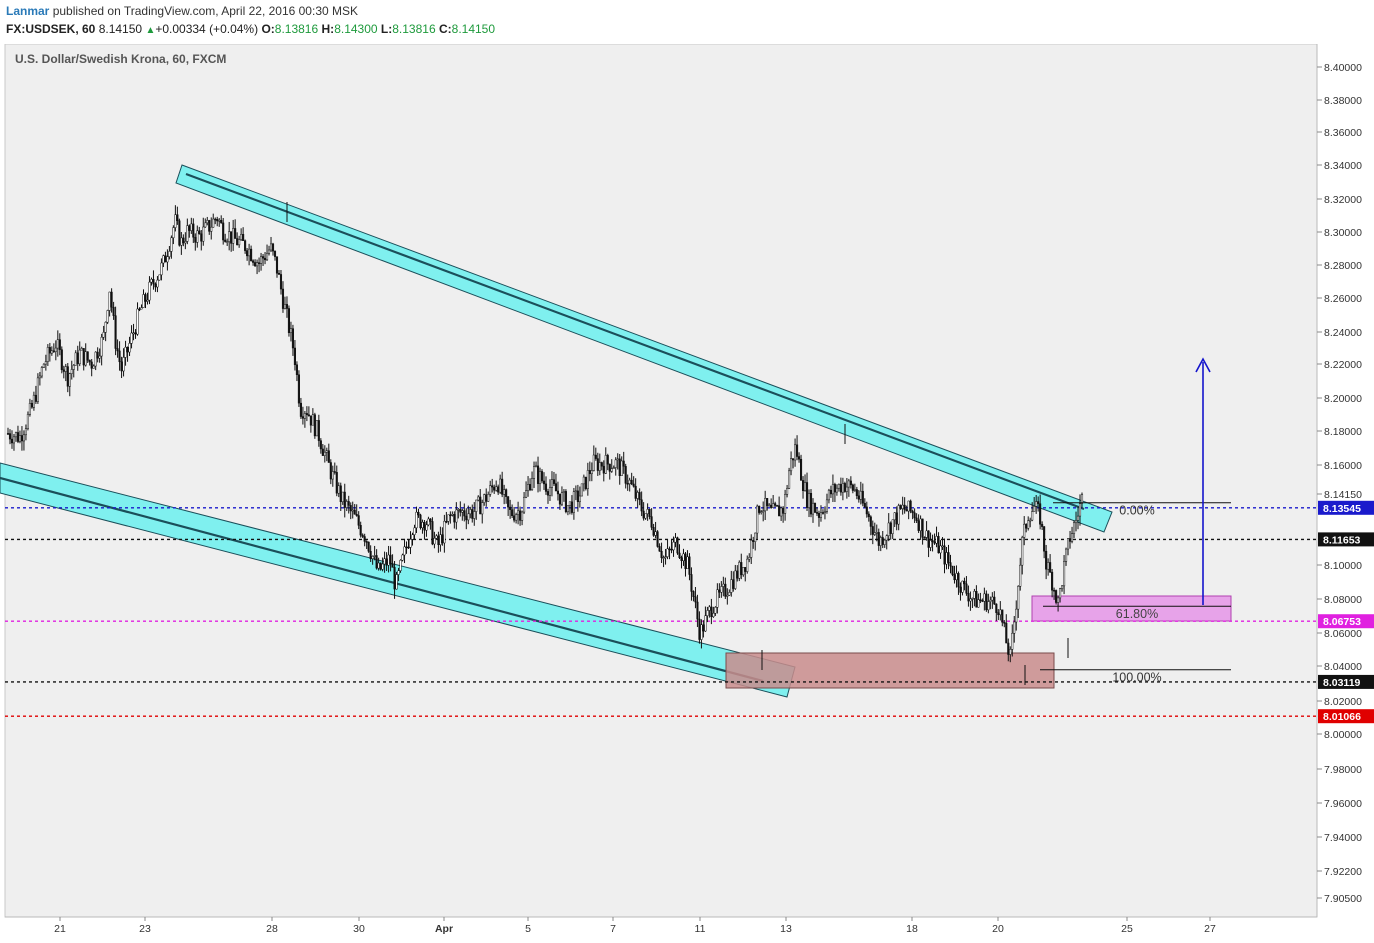  I want to click on y-tick-label: 8.28000, so click(1343, 266).